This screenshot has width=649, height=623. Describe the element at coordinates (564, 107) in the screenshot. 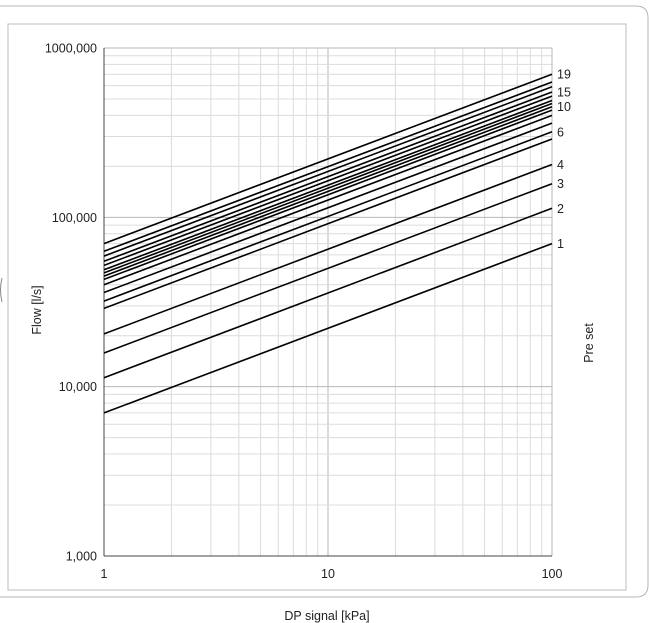

I see `series-label: 10` at that location.